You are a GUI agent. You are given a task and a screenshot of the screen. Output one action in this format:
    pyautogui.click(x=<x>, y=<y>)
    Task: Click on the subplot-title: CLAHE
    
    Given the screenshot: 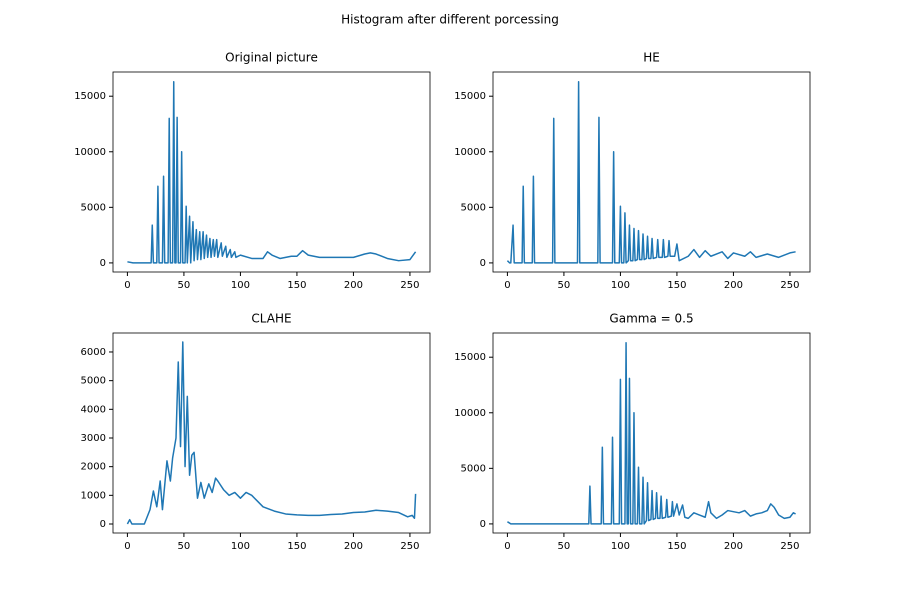 What is the action you would take?
    pyautogui.click(x=271, y=319)
    